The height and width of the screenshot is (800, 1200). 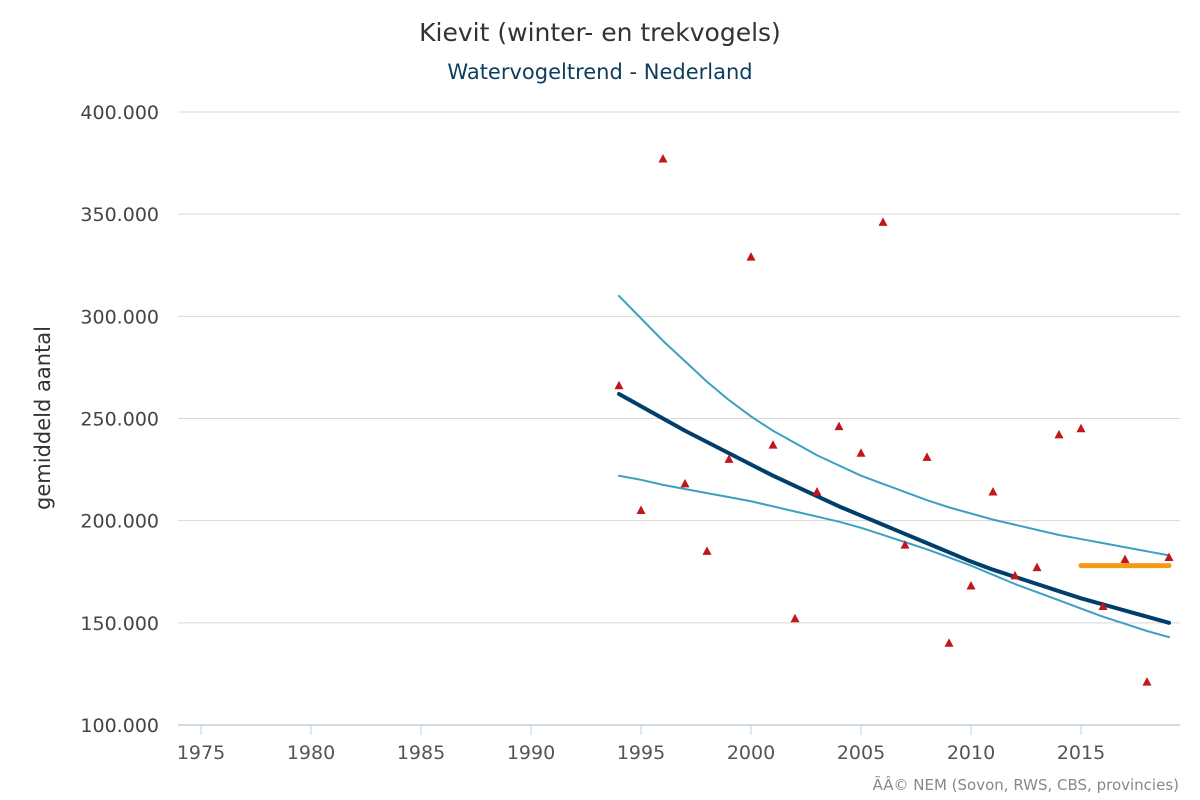 What do you see at coordinates (600, 32) in the screenshot?
I see `chart-title: Kievit (winter- en trekvogels)` at bounding box center [600, 32].